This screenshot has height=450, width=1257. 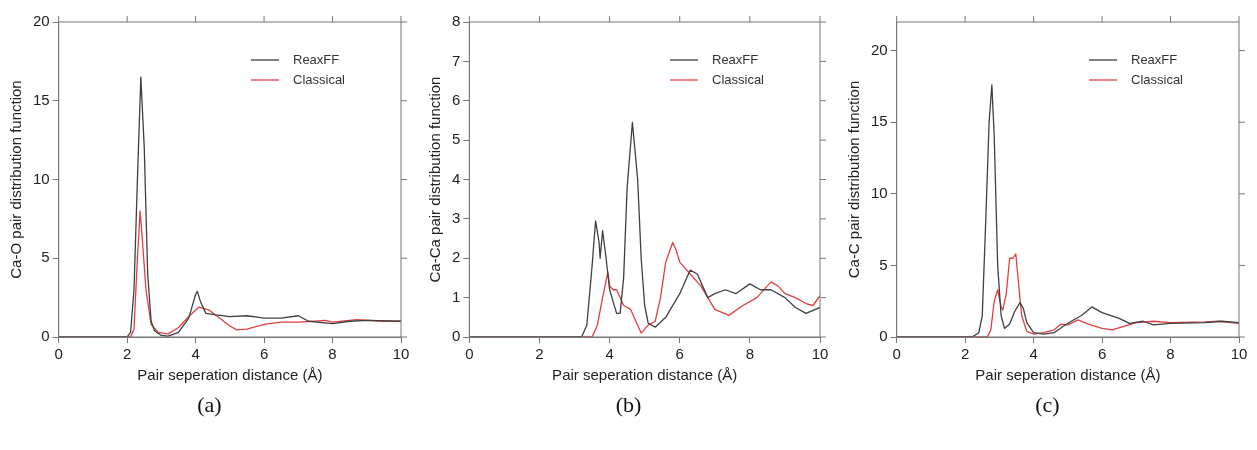 What do you see at coordinates (1047, 405) in the screenshot?
I see `text: (c)` at bounding box center [1047, 405].